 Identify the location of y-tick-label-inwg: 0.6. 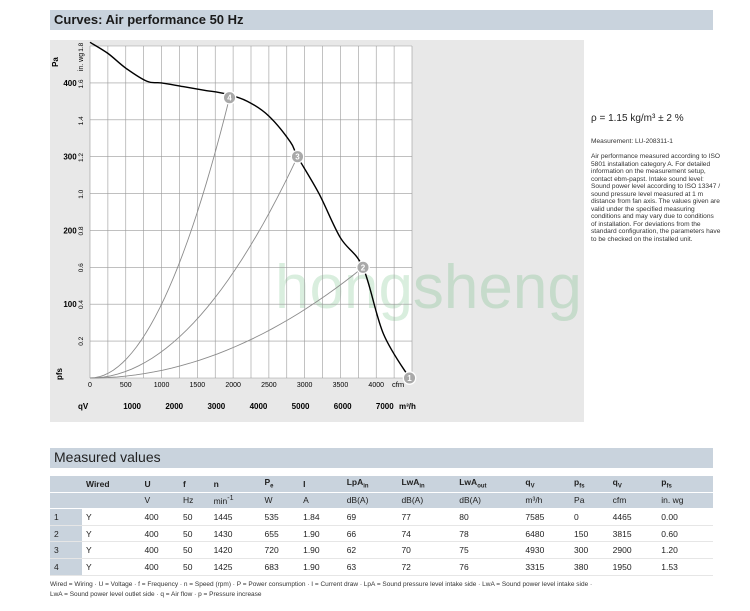
(81, 267).